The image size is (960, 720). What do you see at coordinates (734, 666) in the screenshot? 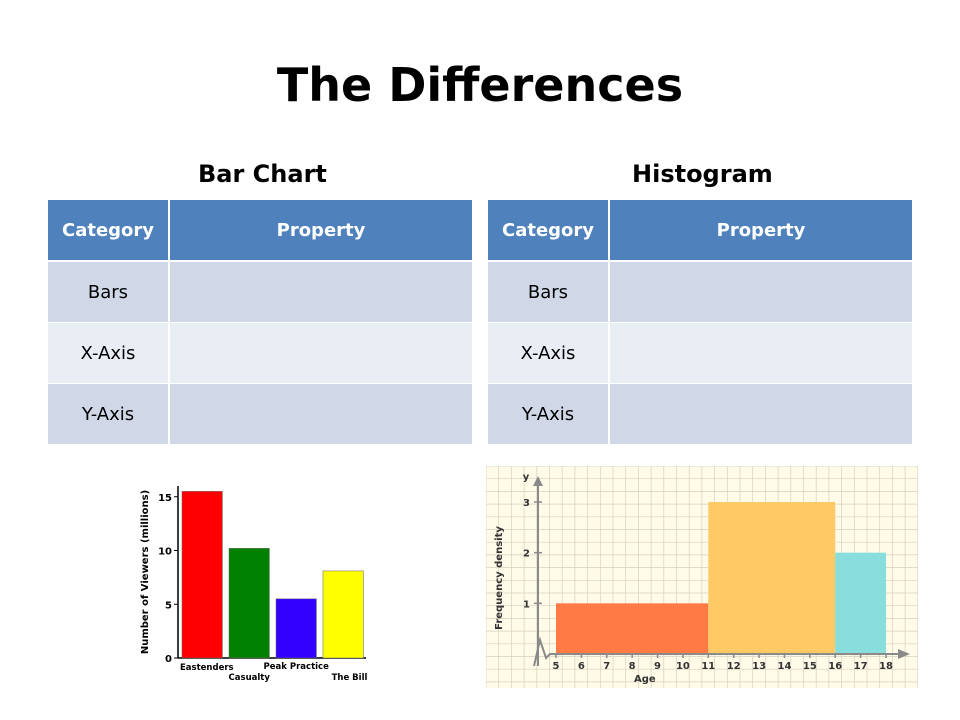
I see `x-tick-label: 12` at bounding box center [734, 666].